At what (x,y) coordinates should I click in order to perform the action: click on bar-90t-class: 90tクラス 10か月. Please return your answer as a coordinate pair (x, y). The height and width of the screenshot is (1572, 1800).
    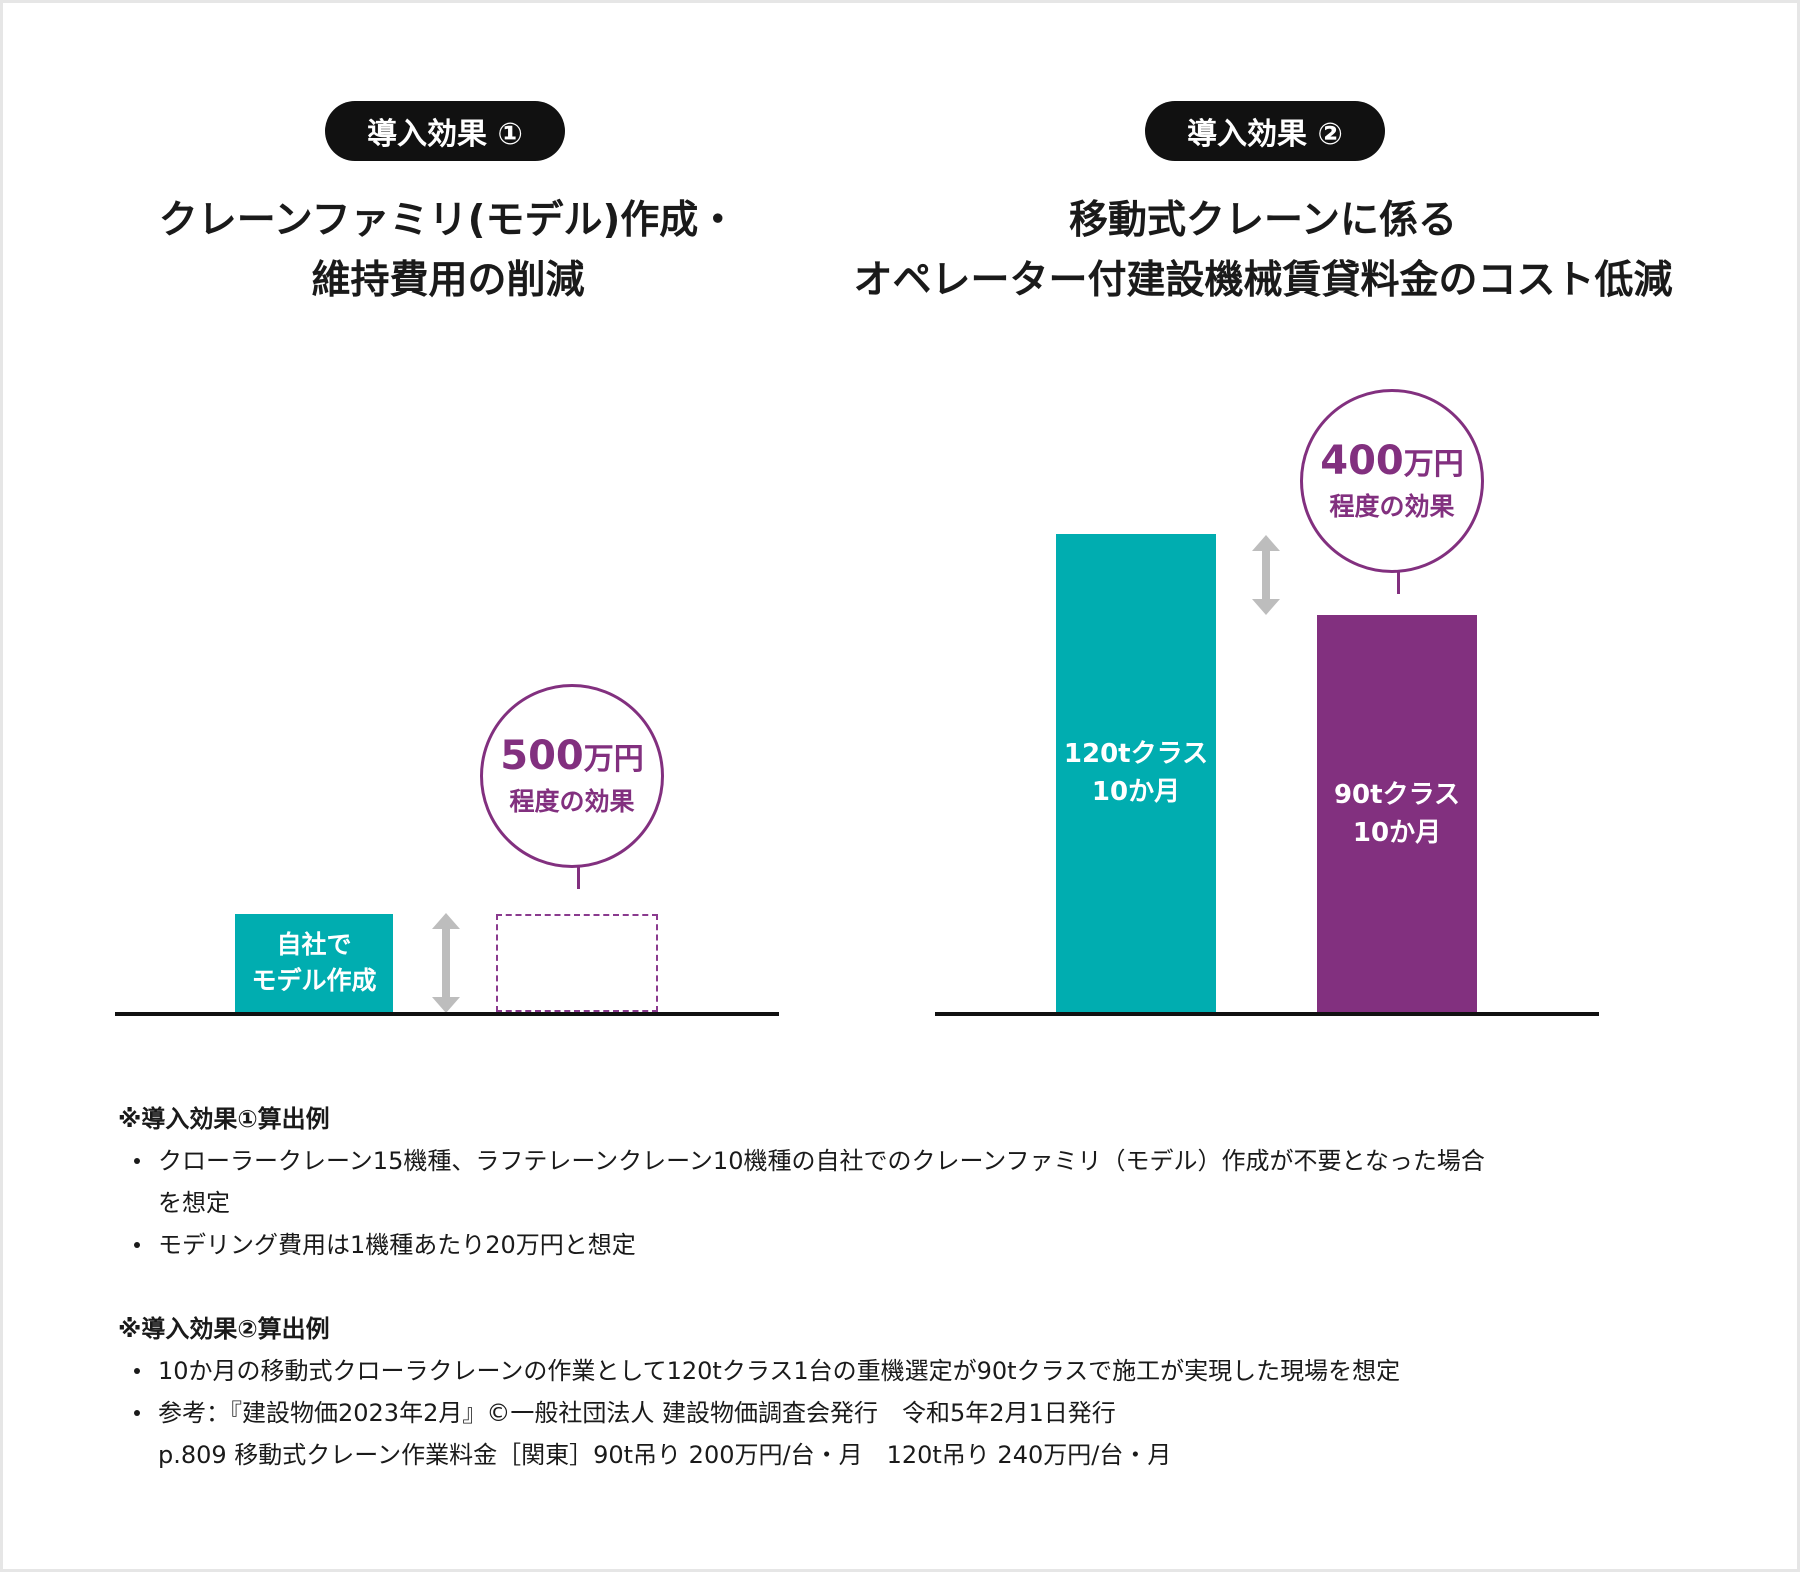
    Looking at the image, I should click on (1397, 813).